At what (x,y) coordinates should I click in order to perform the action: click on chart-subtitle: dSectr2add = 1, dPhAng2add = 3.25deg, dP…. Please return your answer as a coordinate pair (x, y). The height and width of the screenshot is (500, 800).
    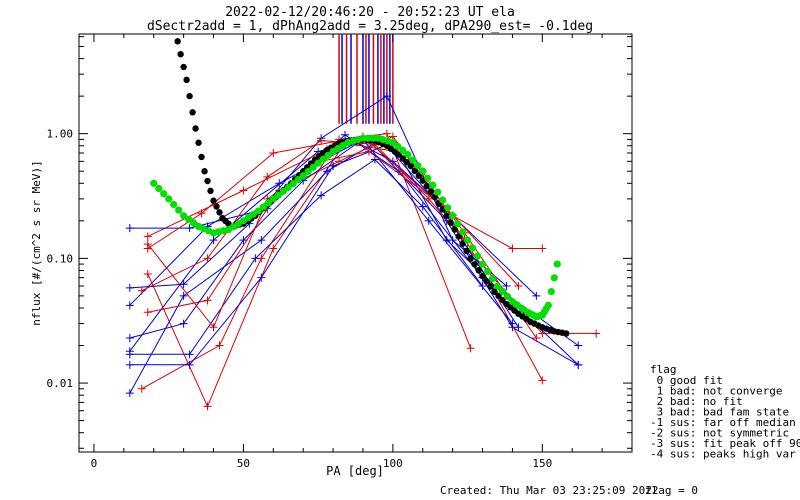
    Looking at the image, I should click on (370, 26).